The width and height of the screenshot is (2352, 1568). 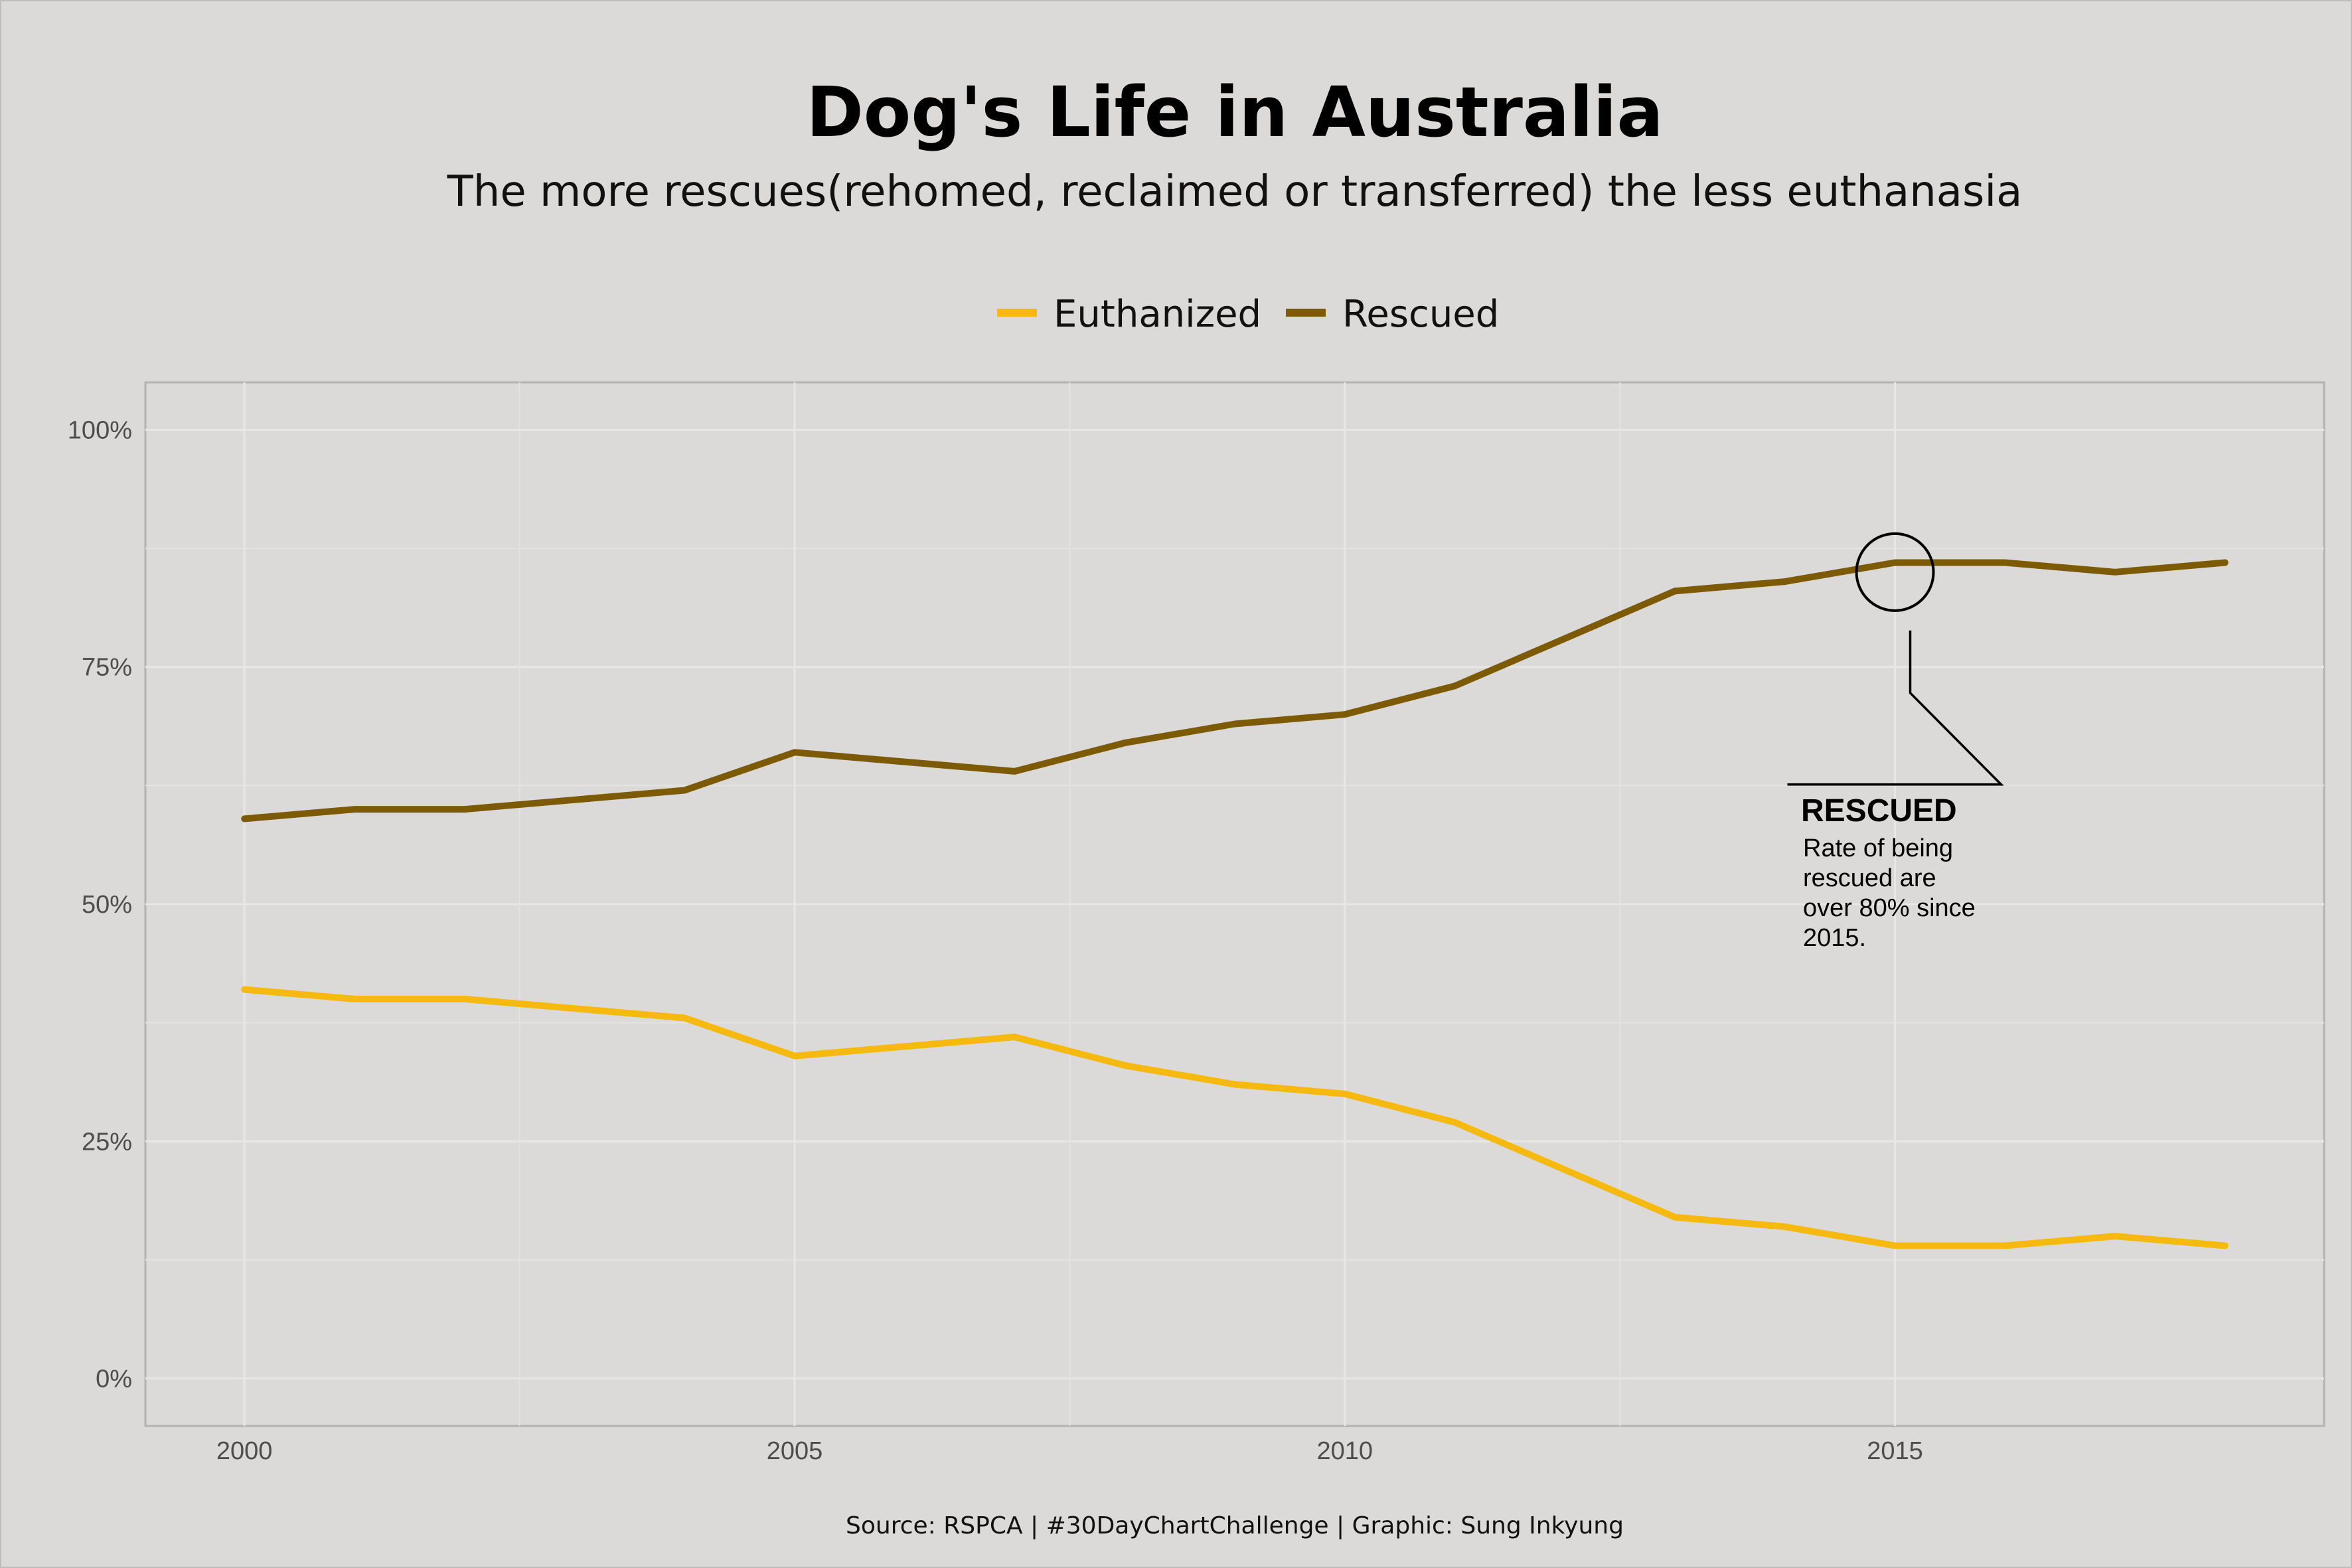 What do you see at coordinates (1235, 691) in the screenshot?
I see `series-line-rescued` at bounding box center [1235, 691].